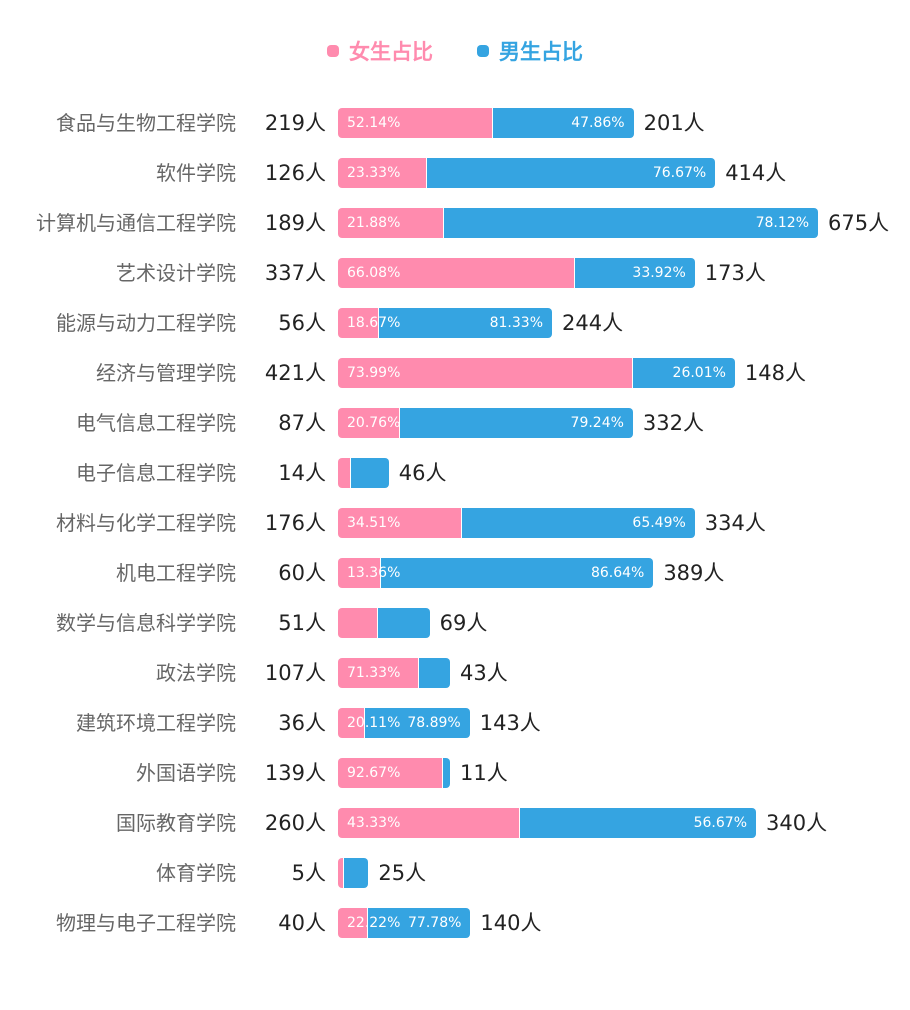 This screenshot has height=1010, width=910. Describe the element at coordinates (391, 52) in the screenshot. I see `legend-label-female: 女生占比` at that location.